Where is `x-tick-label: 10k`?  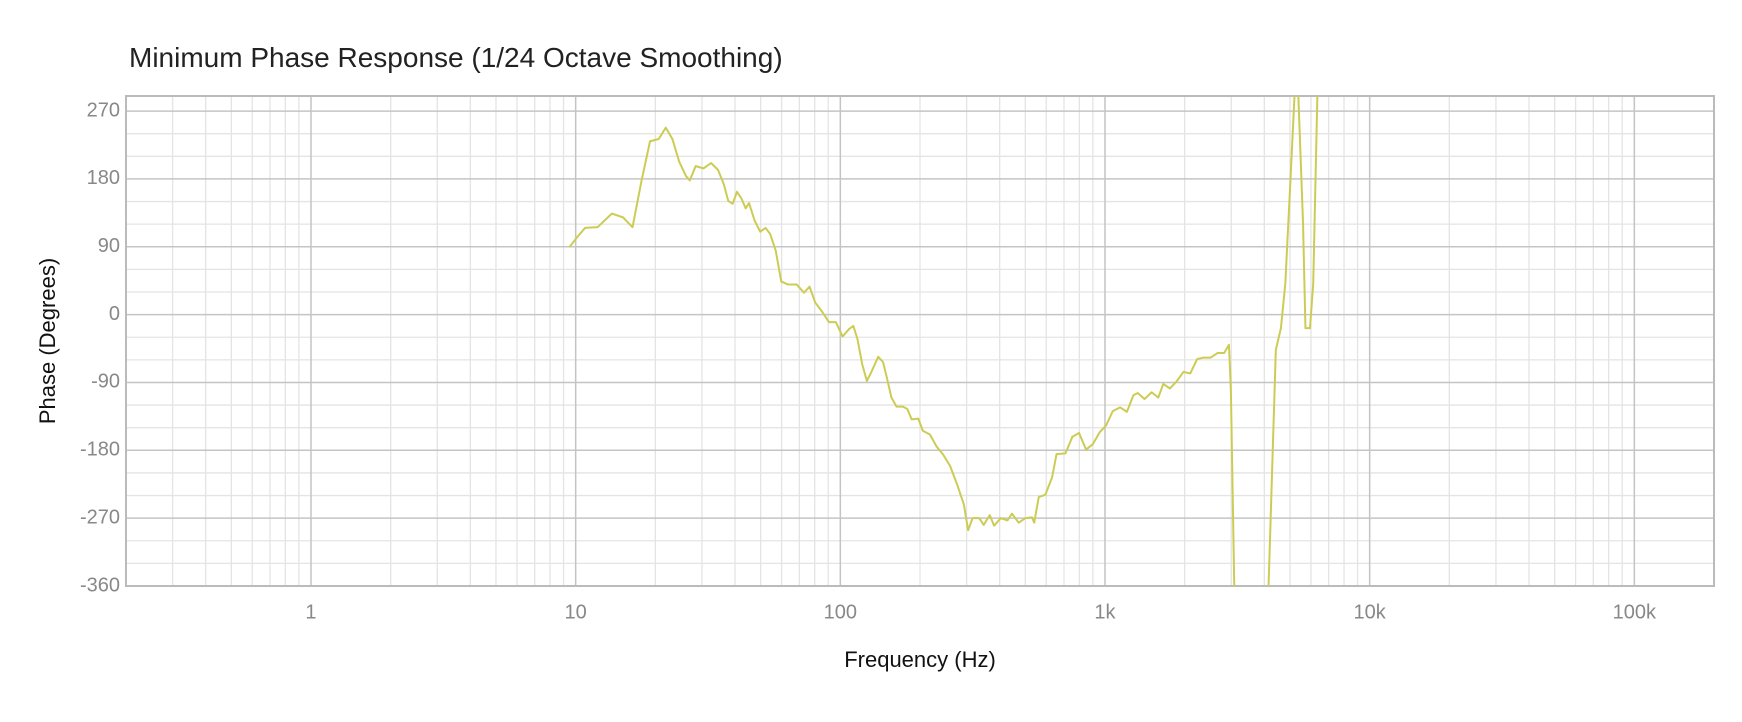
x-tick-label: 10k is located at coordinates (1370, 612).